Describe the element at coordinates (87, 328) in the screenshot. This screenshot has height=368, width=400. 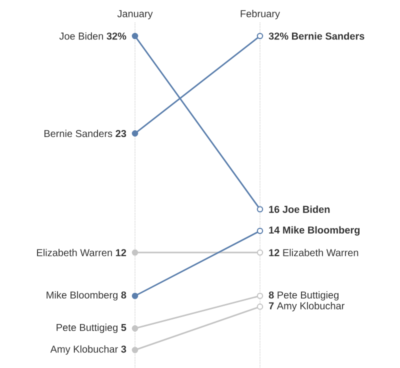
I see `series-label: Pete Buttigieg` at that location.